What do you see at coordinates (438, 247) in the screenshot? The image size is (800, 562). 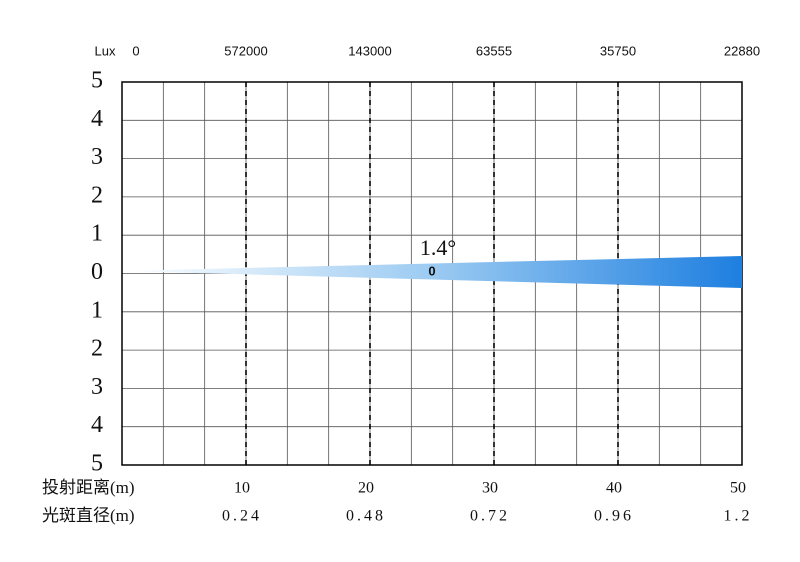 I see `beam-angle: 1.4°` at bounding box center [438, 247].